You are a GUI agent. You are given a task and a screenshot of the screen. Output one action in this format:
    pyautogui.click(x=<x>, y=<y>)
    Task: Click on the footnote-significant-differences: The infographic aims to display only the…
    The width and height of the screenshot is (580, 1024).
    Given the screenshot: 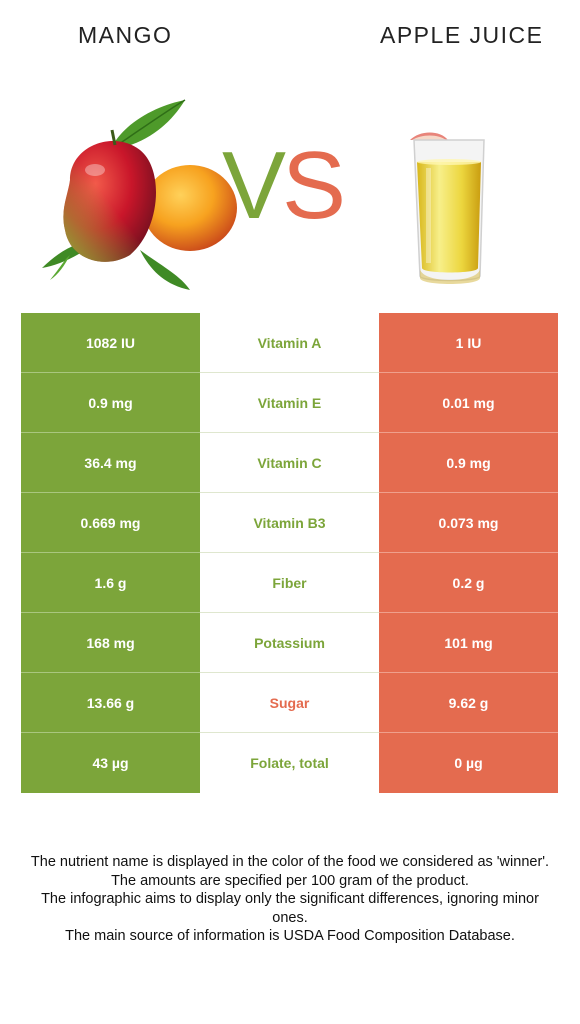 What is the action you would take?
    pyautogui.click(x=290, y=908)
    